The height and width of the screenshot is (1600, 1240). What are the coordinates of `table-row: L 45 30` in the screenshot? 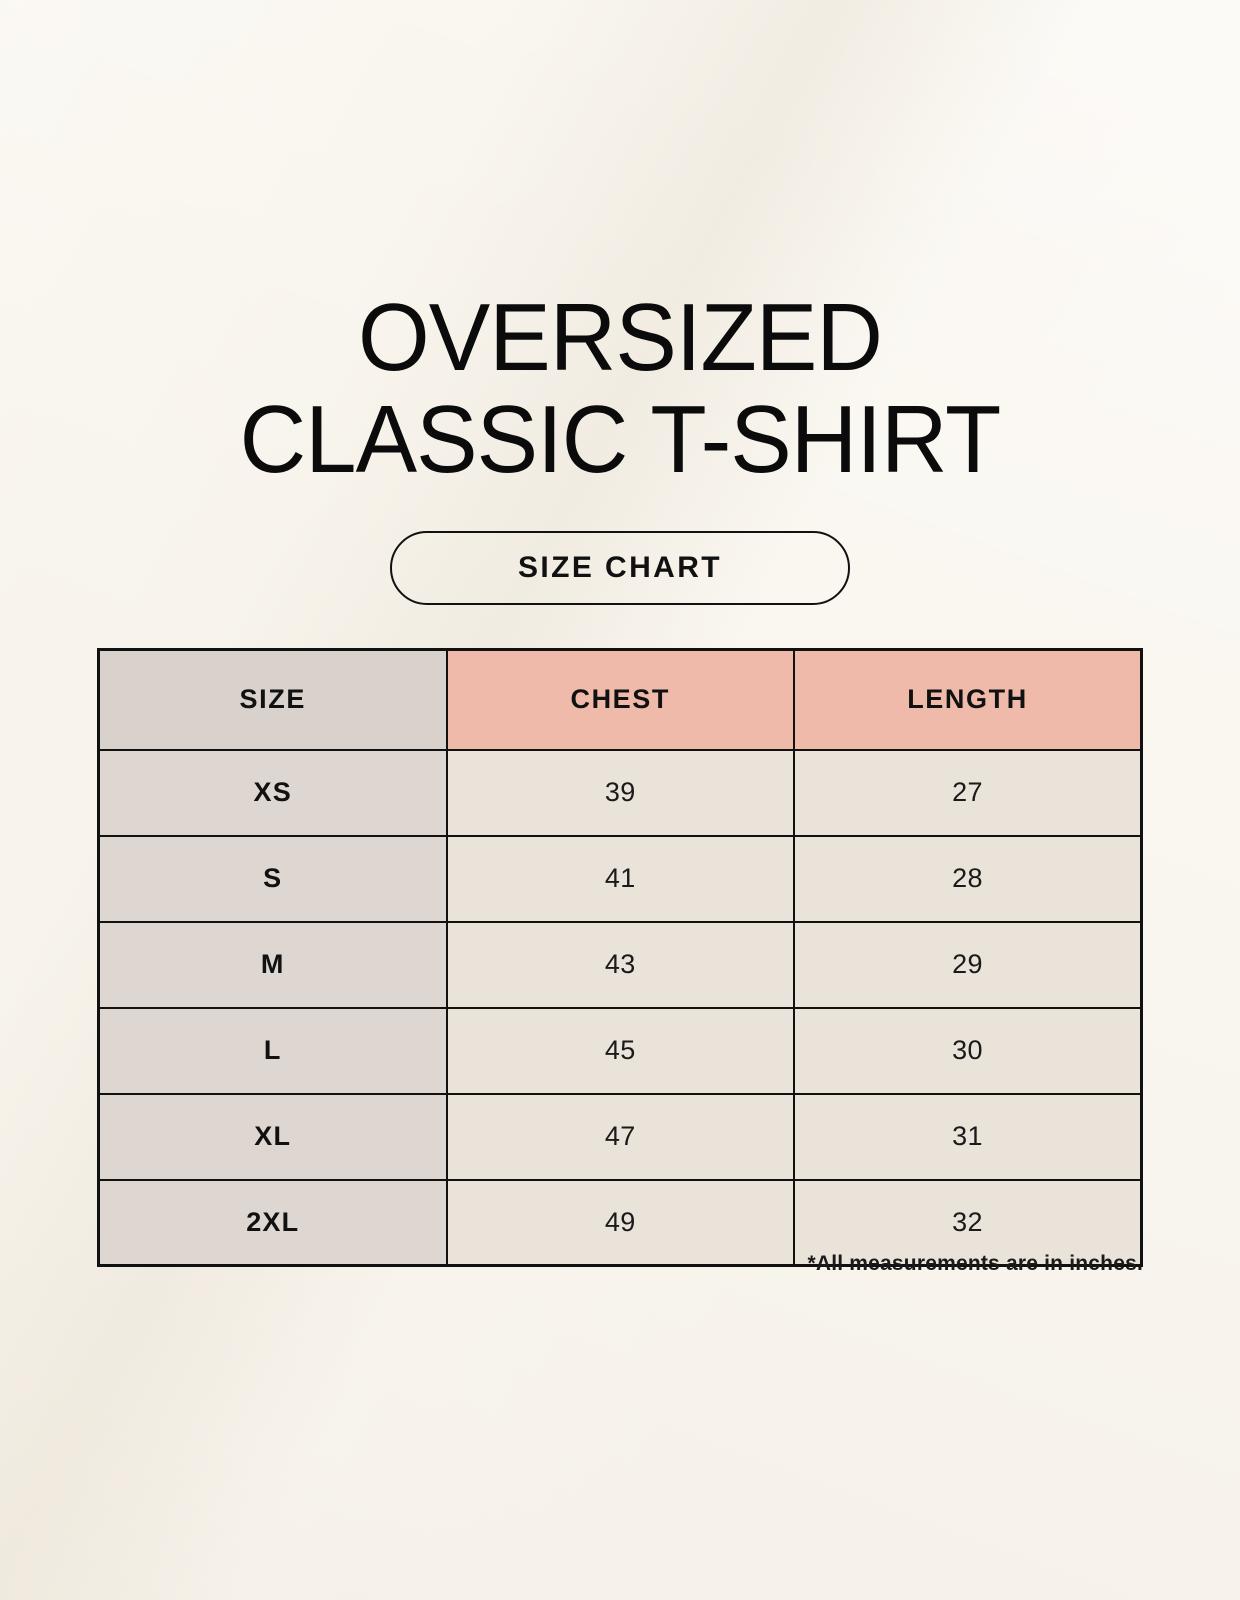 It's located at (620, 1050).